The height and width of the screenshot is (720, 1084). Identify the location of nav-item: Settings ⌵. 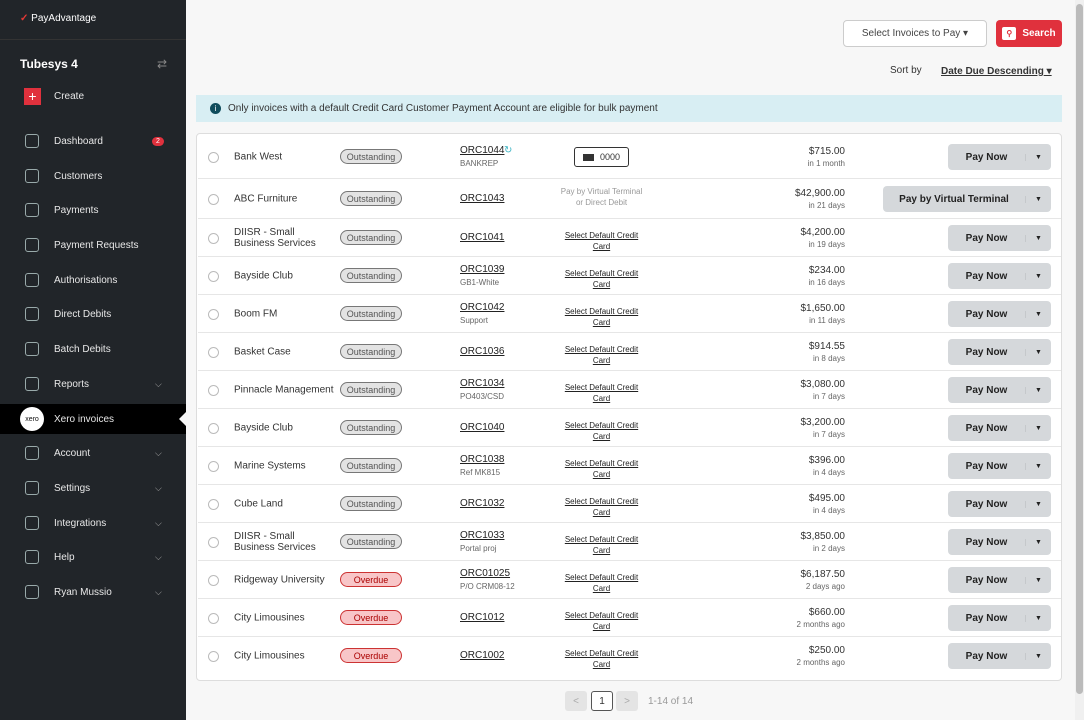
(93, 488).